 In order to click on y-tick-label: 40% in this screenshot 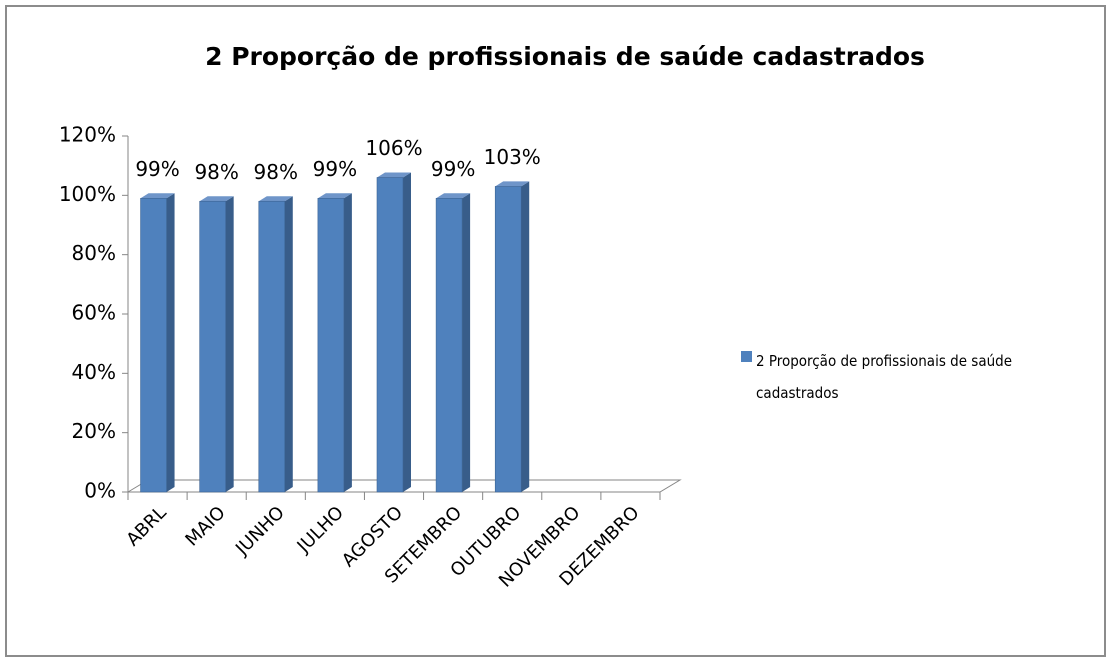, I will do `click(94, 372)`.